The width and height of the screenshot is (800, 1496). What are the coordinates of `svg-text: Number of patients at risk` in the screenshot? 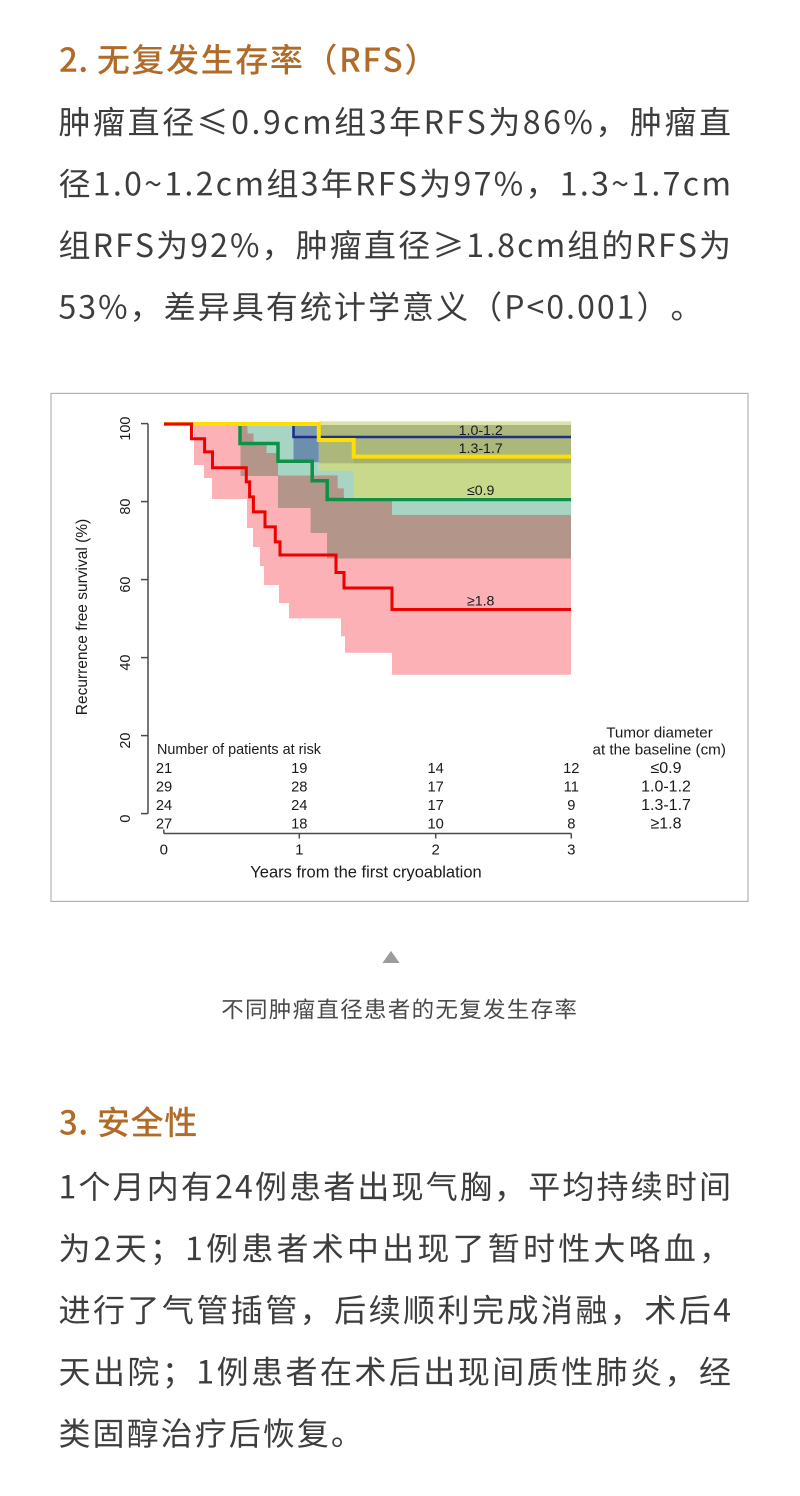 It's located at (239, 750).